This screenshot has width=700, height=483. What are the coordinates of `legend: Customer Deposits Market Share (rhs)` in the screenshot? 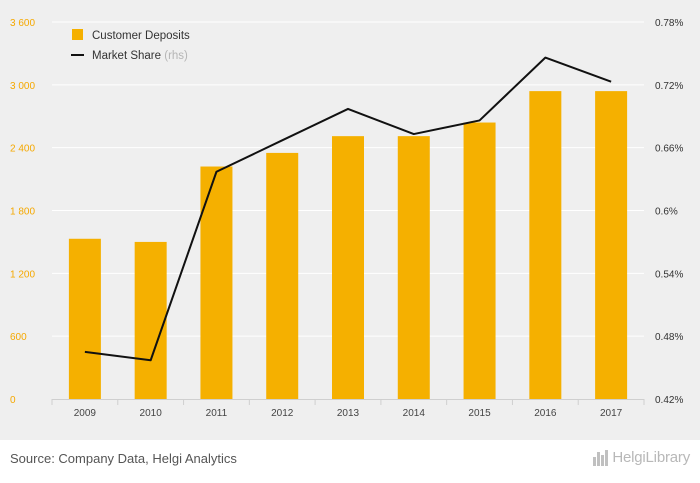 It's located at (130, 45).